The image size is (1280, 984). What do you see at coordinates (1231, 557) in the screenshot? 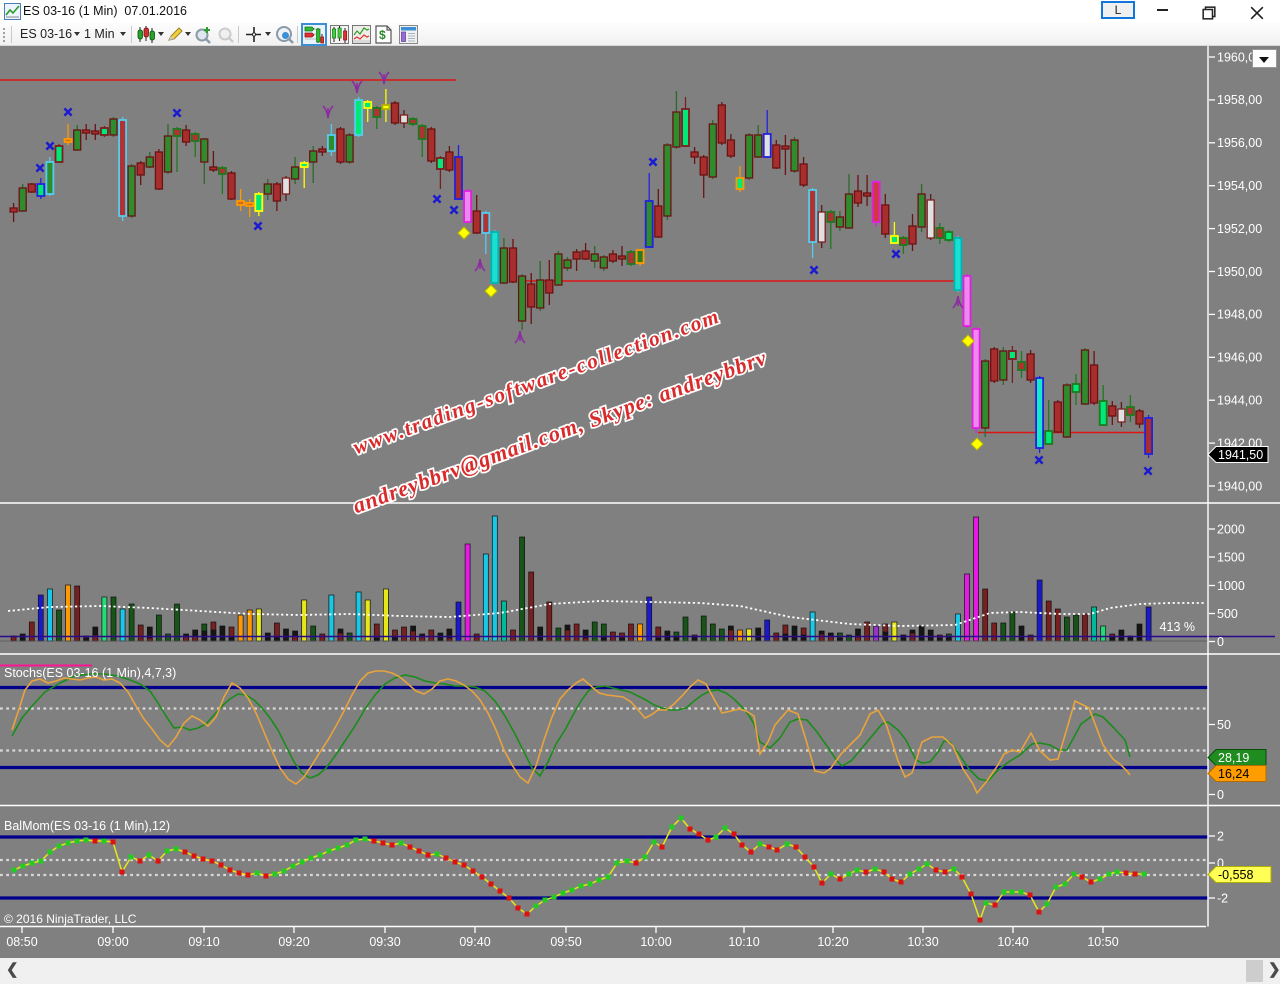
I see `svg-text: 1500` at bounding box center [1231, 557].